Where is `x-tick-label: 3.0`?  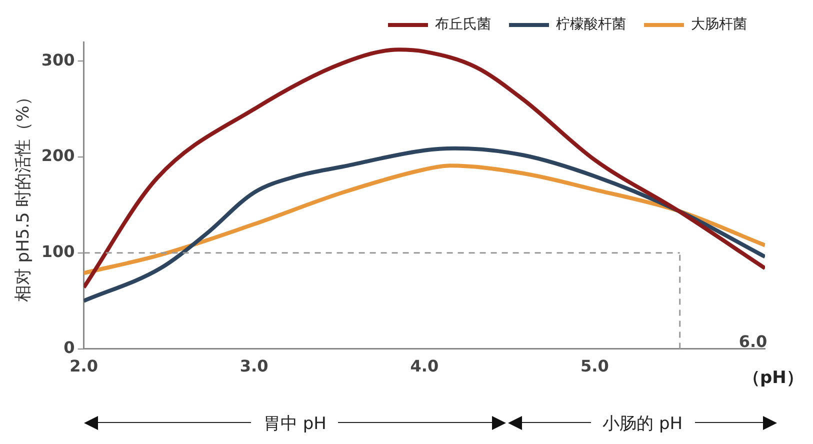
x-tick-label: 3.0 is located at coordinates (254, 366).